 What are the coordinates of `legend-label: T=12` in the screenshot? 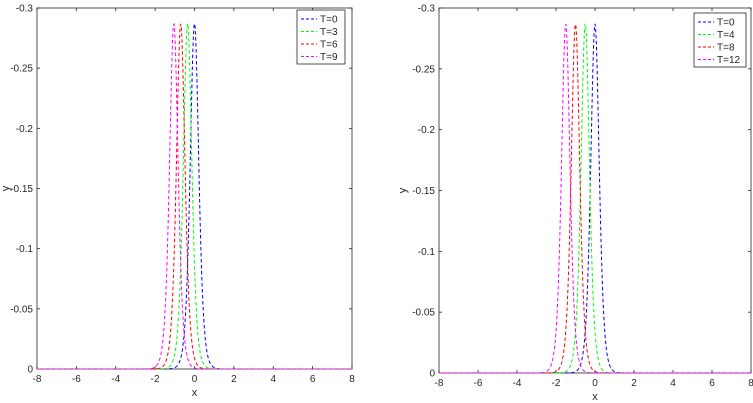 It's located at (729, 60).